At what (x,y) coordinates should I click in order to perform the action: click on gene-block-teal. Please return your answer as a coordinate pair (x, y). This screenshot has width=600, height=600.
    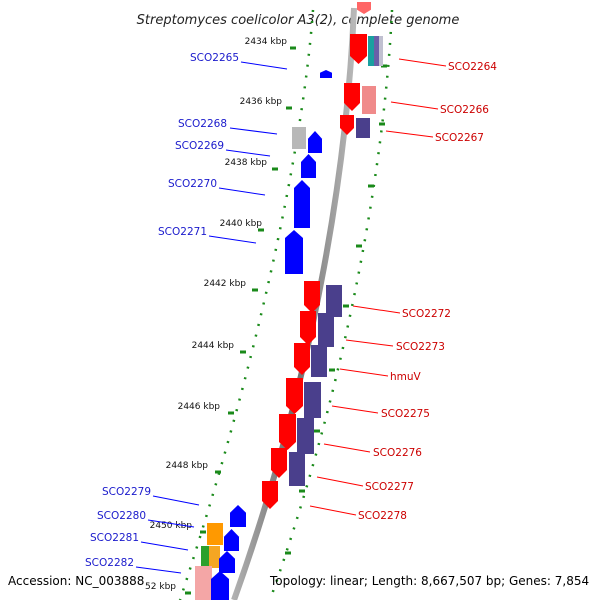
    Looking at the image, I should click on (371, 51).